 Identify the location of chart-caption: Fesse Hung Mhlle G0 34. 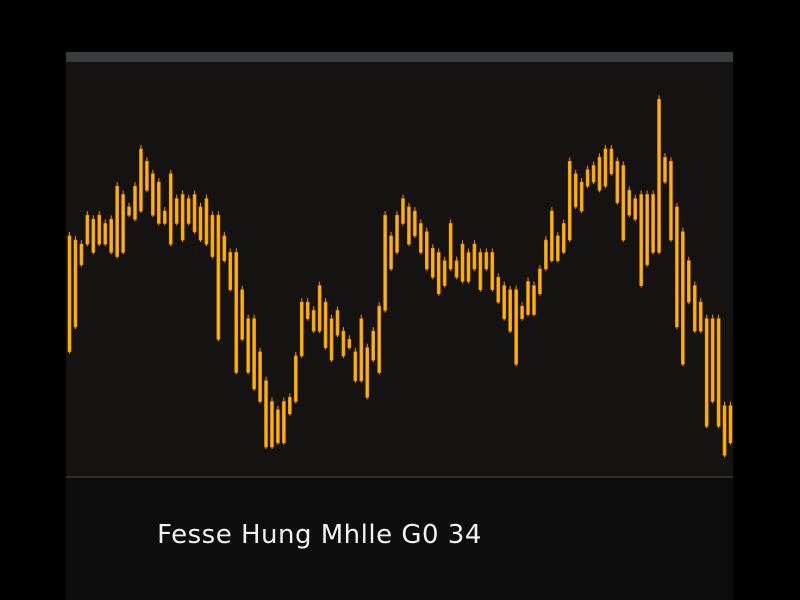
(319, 535).